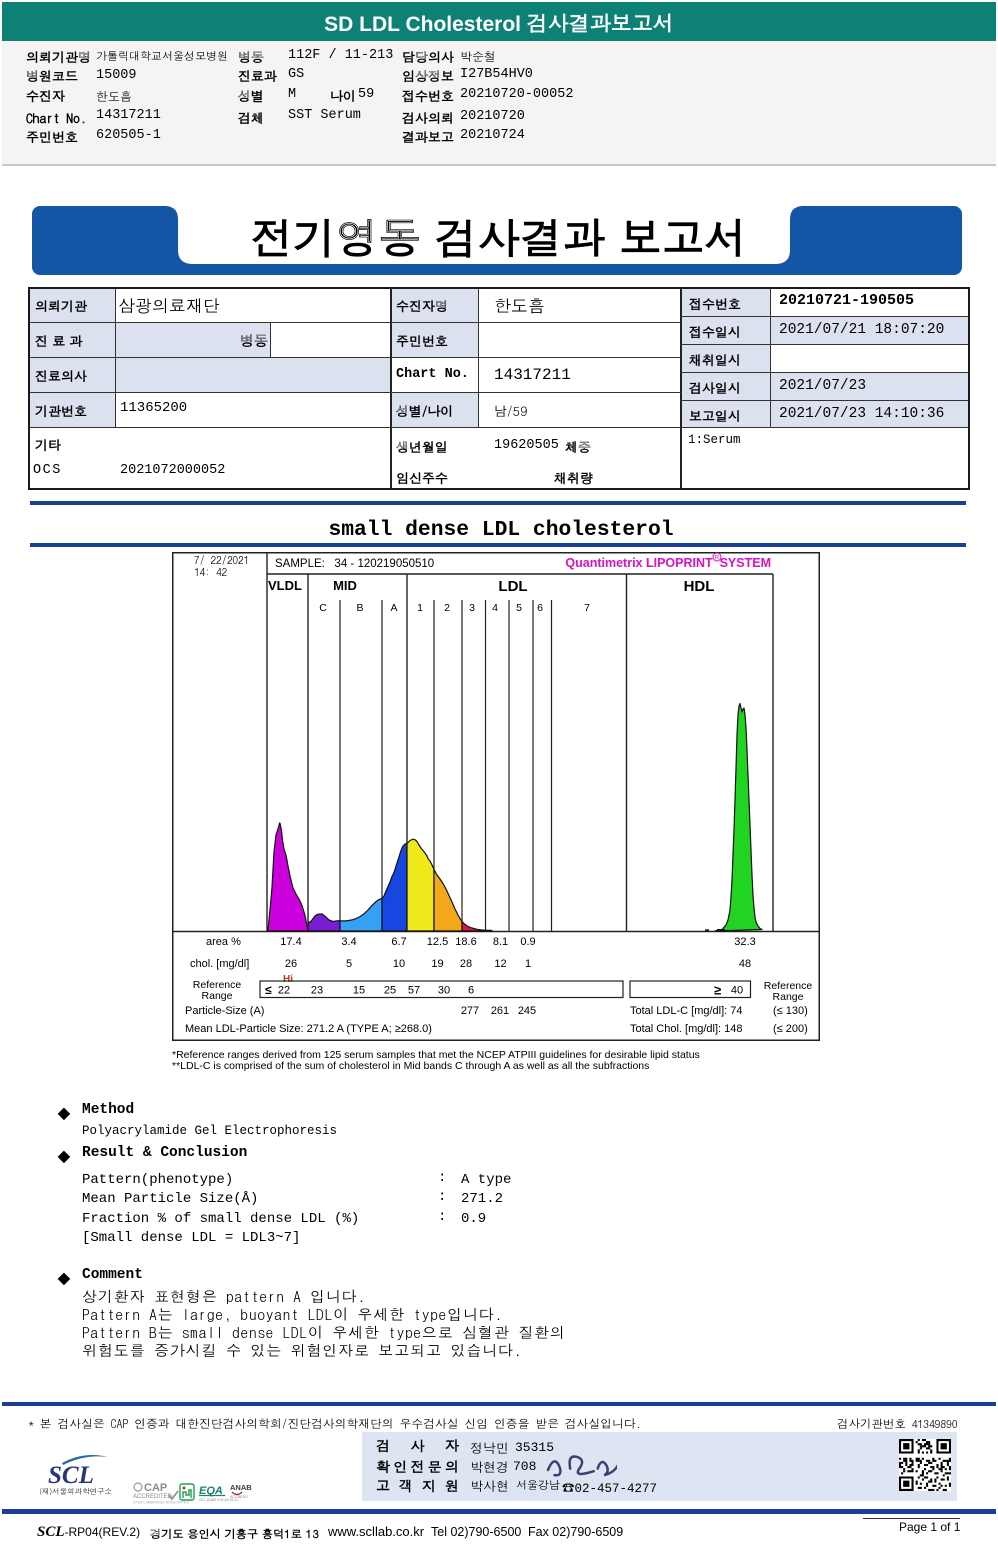  I want to click on svg-text: 17.4, so click(290, 942).